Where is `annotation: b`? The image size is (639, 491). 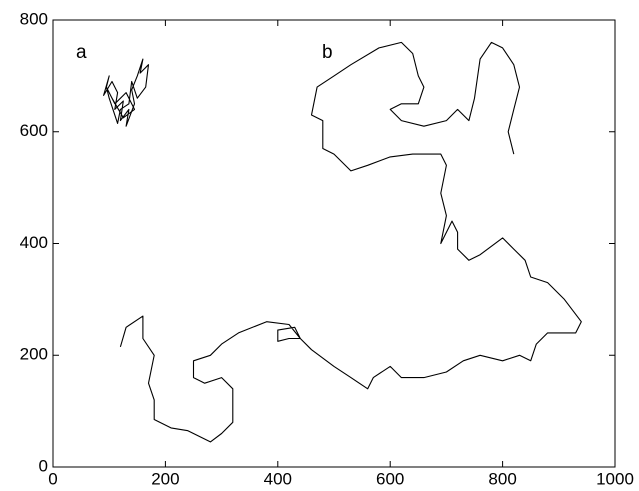 annotation: b is located at coordinates (327, 52).